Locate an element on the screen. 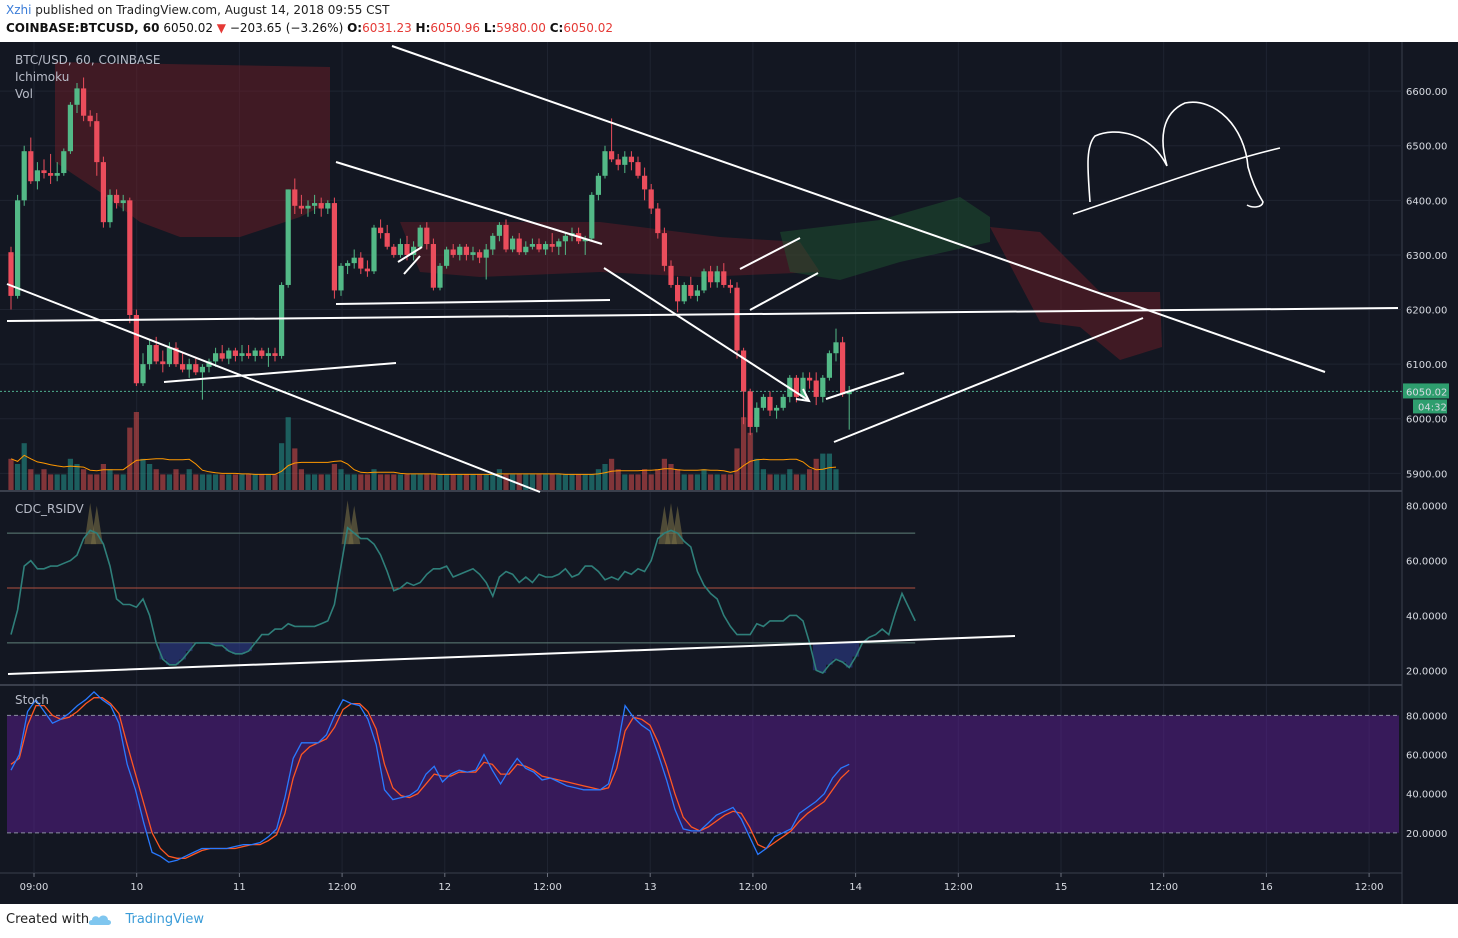 Image resolution: width=1458 pixels, height=938 pixels. countdown-label: 04:32 is located at coordinates (1432, 407).